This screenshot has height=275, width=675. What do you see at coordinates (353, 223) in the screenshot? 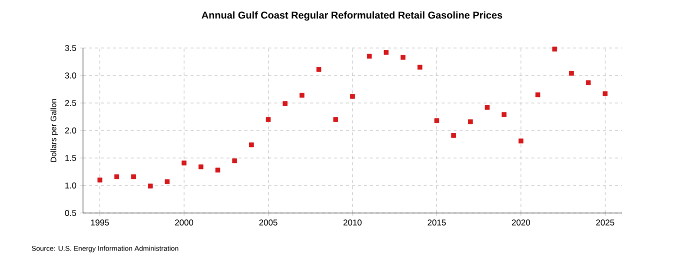
I see `x-tick-label: 2010` at bounding box center [353, 223].